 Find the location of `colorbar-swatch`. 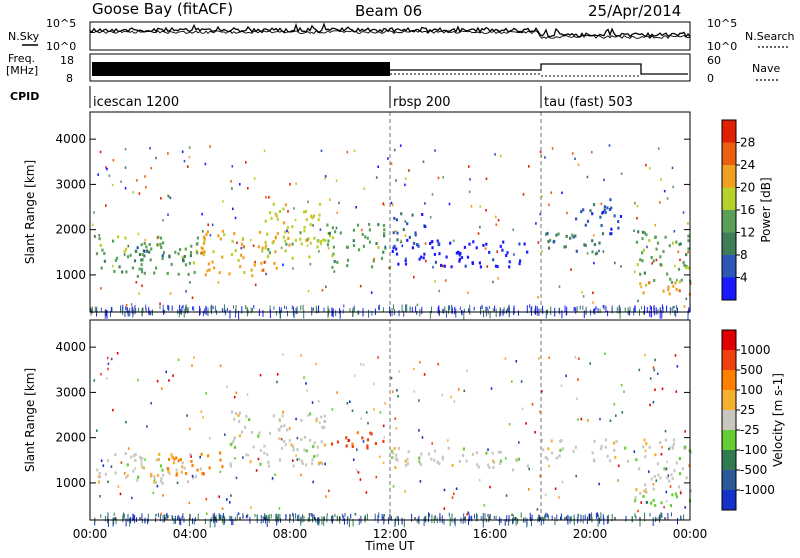

colorbar-swatch is located at coordinates (729, 243).